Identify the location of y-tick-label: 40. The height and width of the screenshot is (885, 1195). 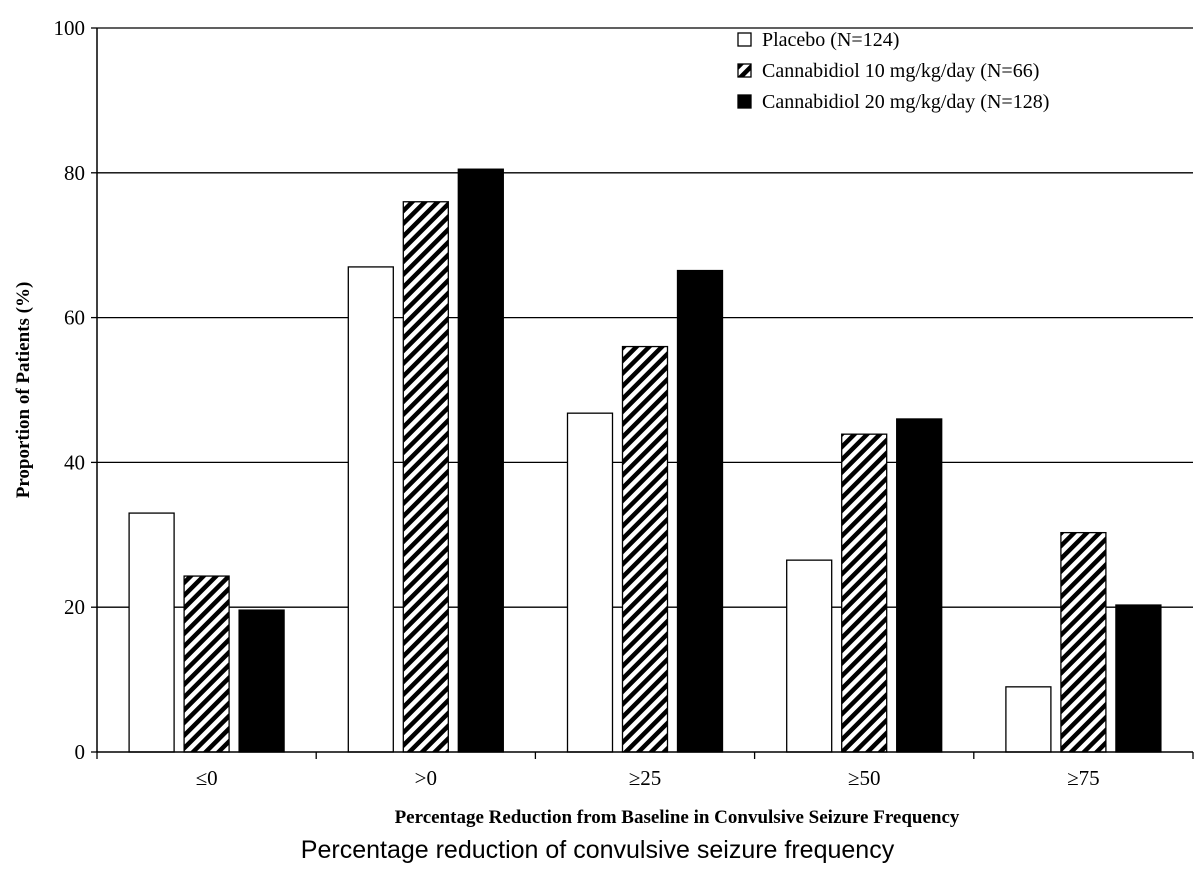
(74, 462).